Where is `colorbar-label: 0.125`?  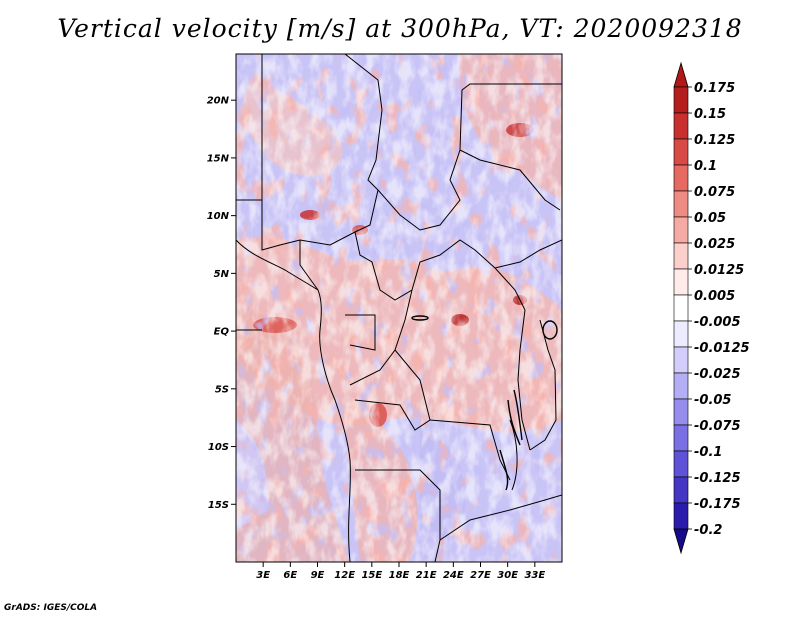 colorbar-label: 0.125 is located at coordinates (714, 140).